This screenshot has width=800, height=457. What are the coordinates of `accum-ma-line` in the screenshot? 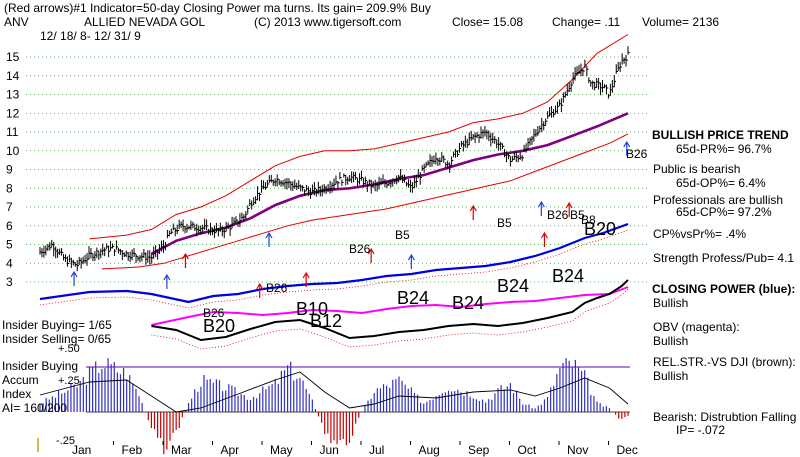 It's located at (334, 392).